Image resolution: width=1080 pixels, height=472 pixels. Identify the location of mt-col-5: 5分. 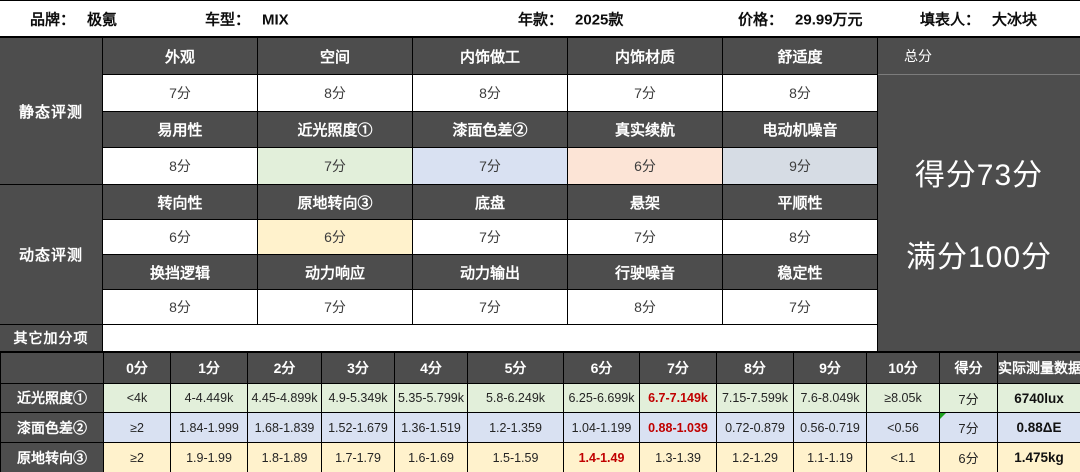
(515, 368).